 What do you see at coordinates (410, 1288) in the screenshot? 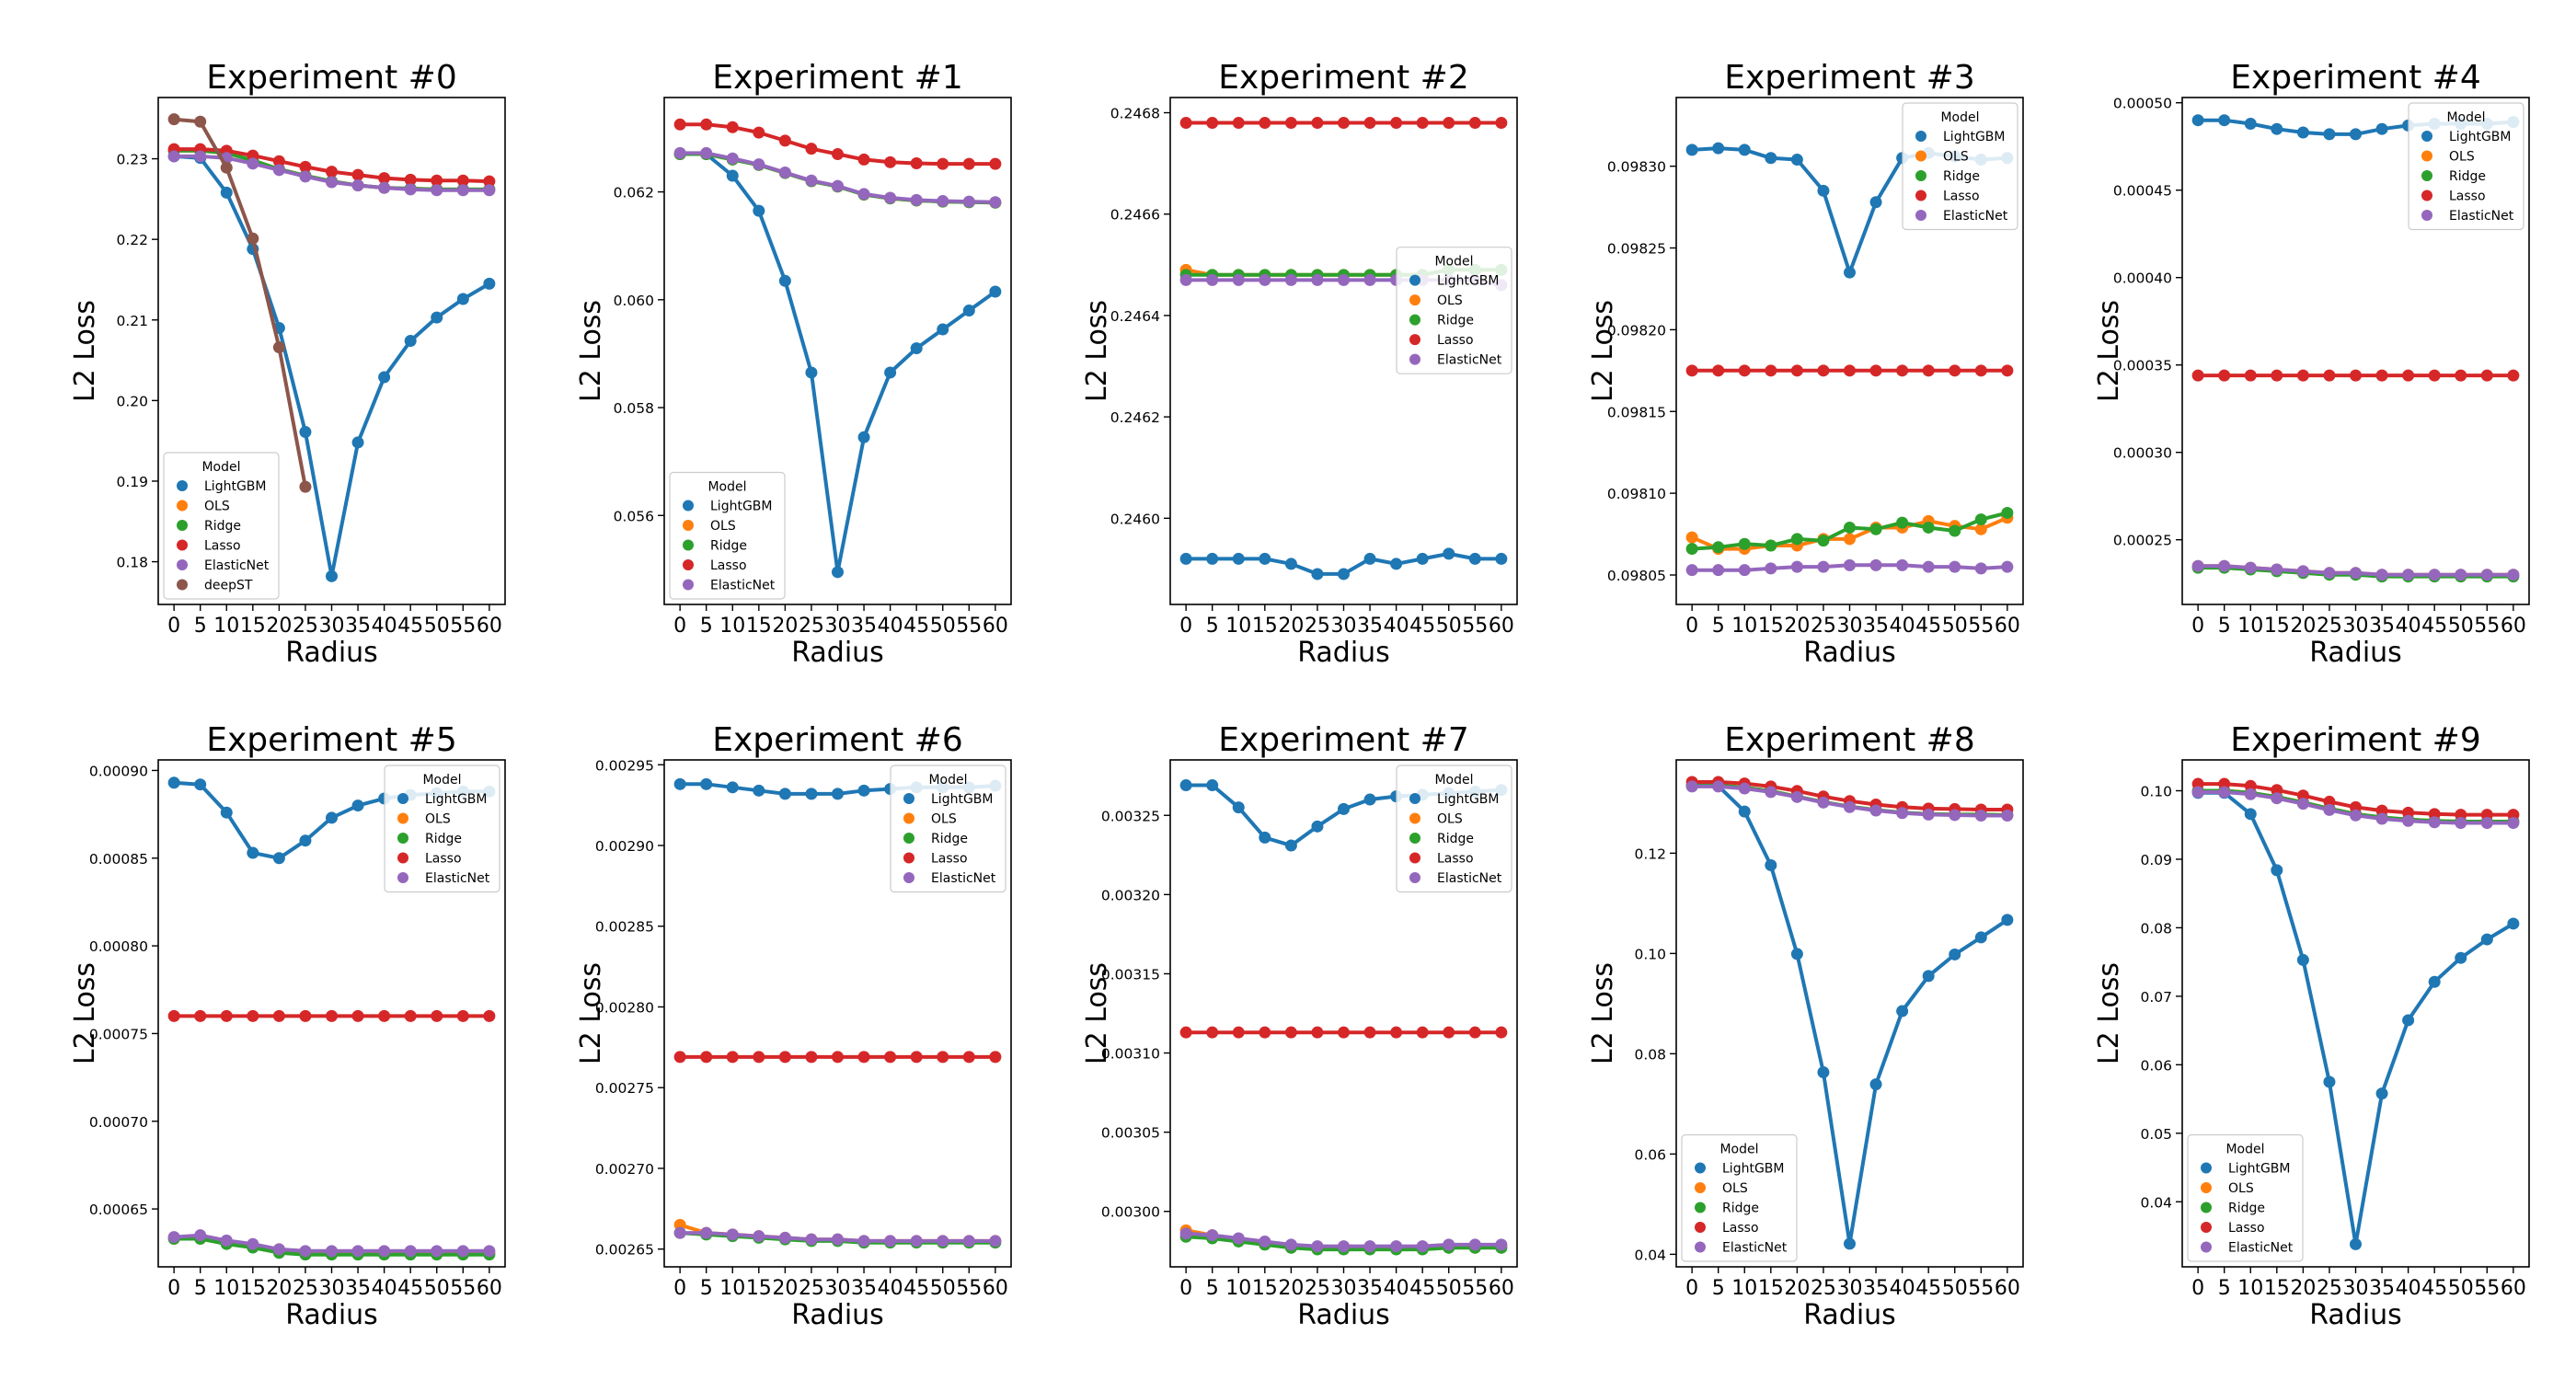
I see `x-tick-label: 45` at bounding box center [410, 1288].